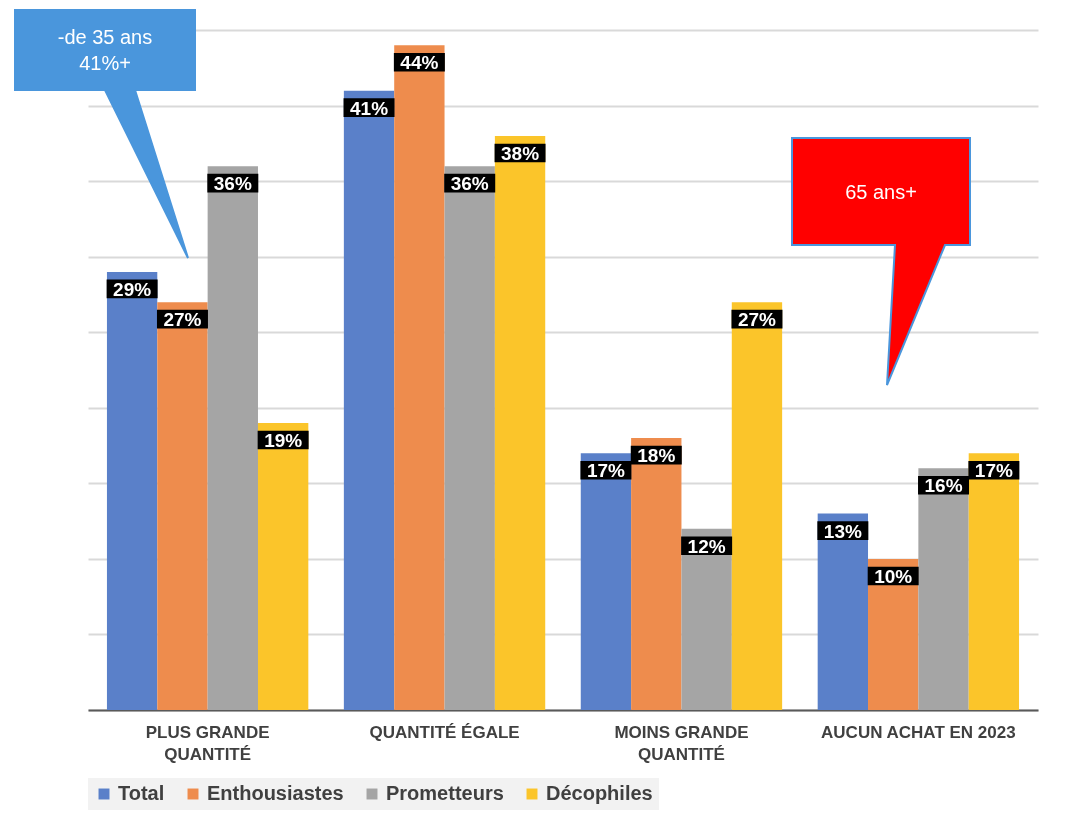 The width and height of the screenshot is (1075, 832). Describe the element at coordinates (943, 486) in the screenshot. I see `data-label: 16%` at that location.